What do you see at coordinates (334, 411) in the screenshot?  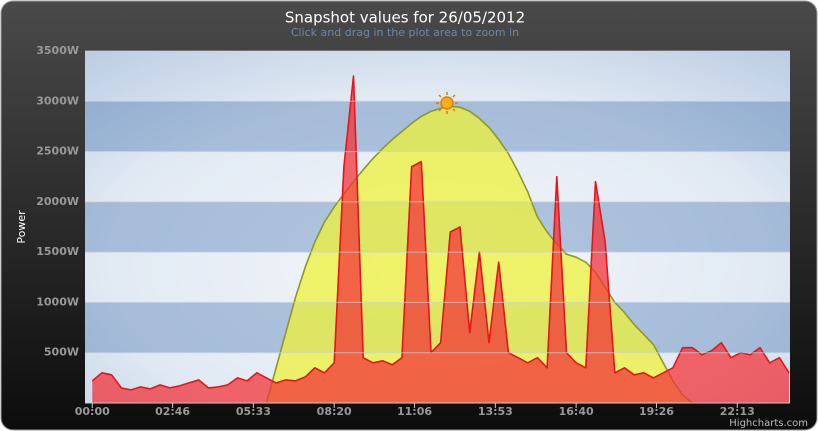 I see `x-tick-label: 08:20` at bounding box center [334, 411].